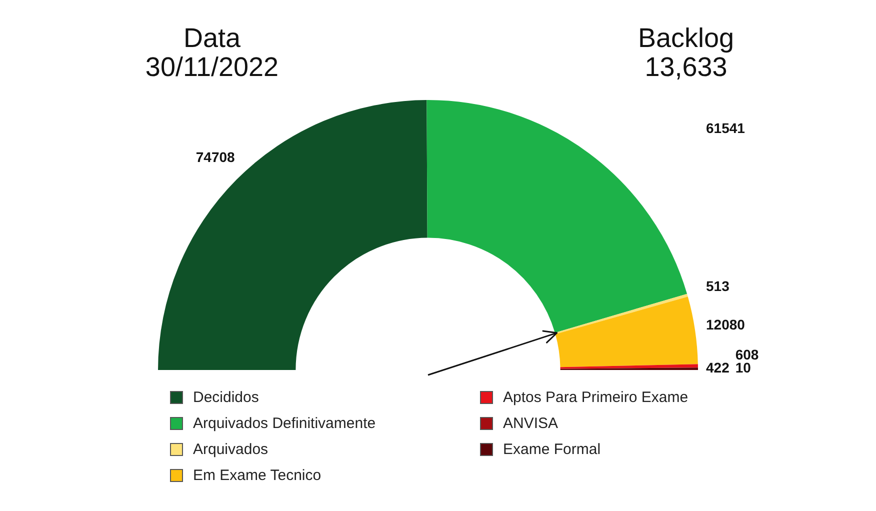  What do you see at coordinates (216, 157) in the screenshot?
I see `data-label: 74708` at bounding box center [216, 157].